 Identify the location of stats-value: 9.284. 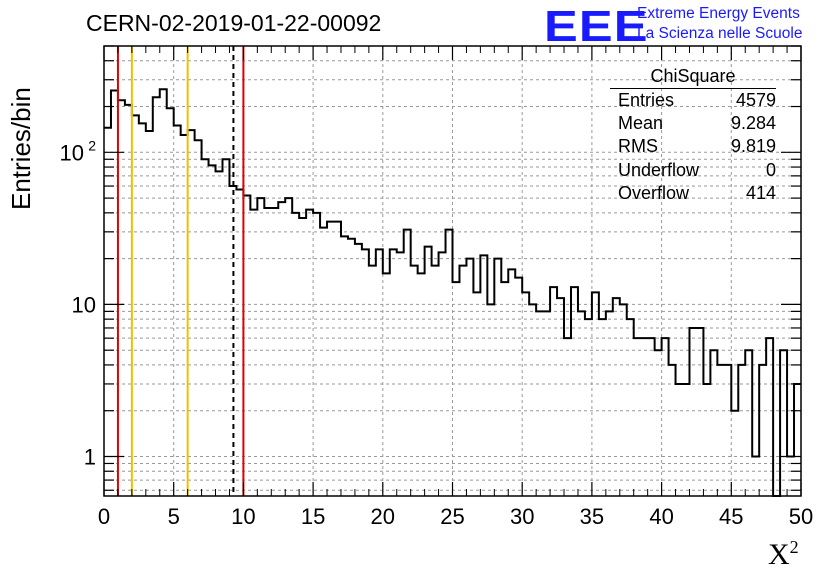
(753, 123).